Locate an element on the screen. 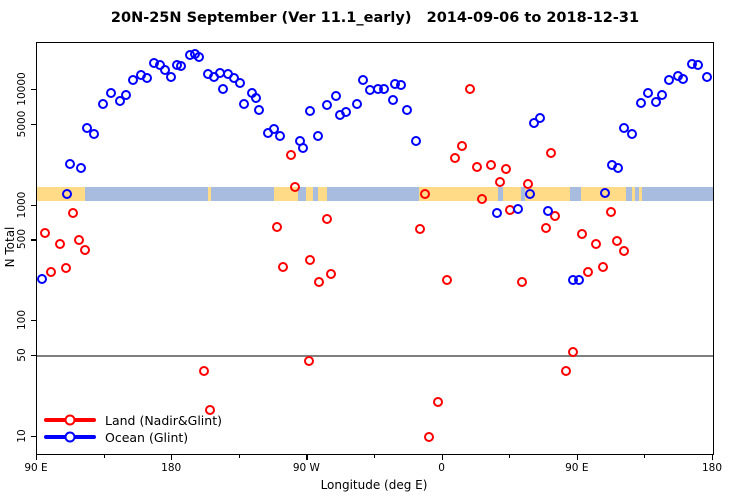 The height and width of the screenshot is (500, 750). y-axis-title: N Total is located at coordinates (10, 247).